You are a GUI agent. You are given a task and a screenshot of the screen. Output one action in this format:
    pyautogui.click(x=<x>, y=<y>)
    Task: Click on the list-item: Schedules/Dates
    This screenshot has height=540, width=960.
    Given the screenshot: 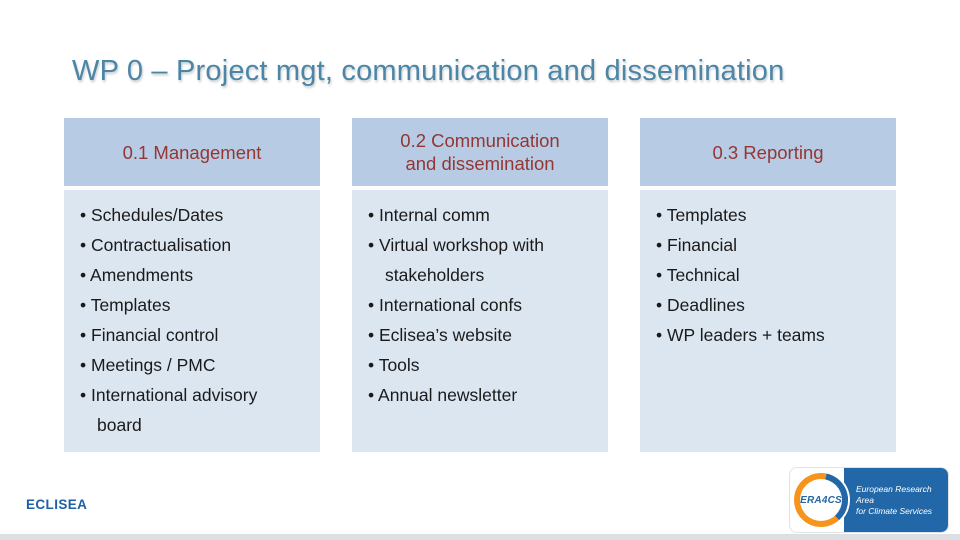 What is the action you would take?
    pyautogui.click(x=181, y=215)
    